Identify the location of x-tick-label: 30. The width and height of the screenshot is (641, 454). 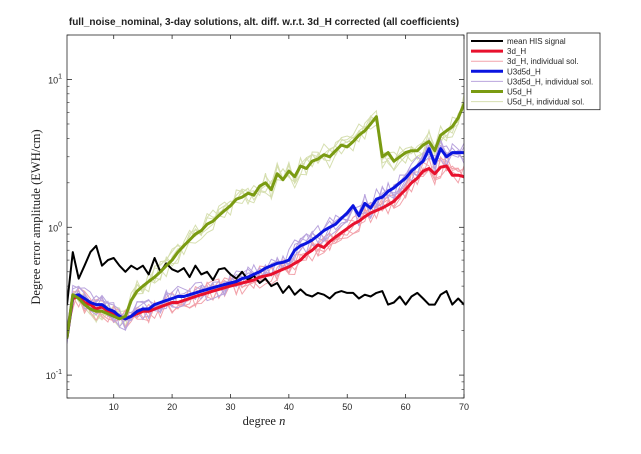
(230, 407).